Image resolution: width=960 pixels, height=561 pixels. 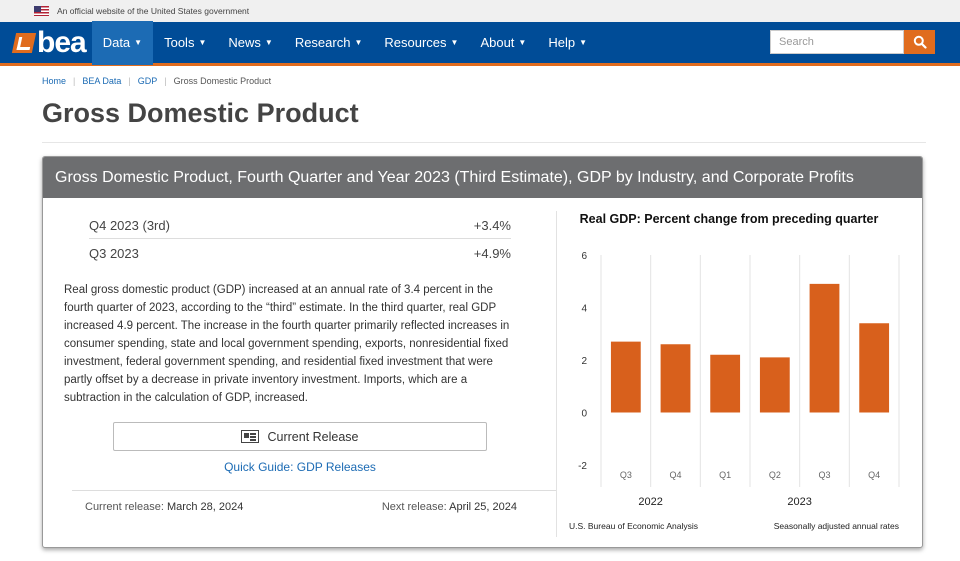 I want to click on quick-guide-link: Quick Guide: GDP Releases, so click(x=300, y=467).